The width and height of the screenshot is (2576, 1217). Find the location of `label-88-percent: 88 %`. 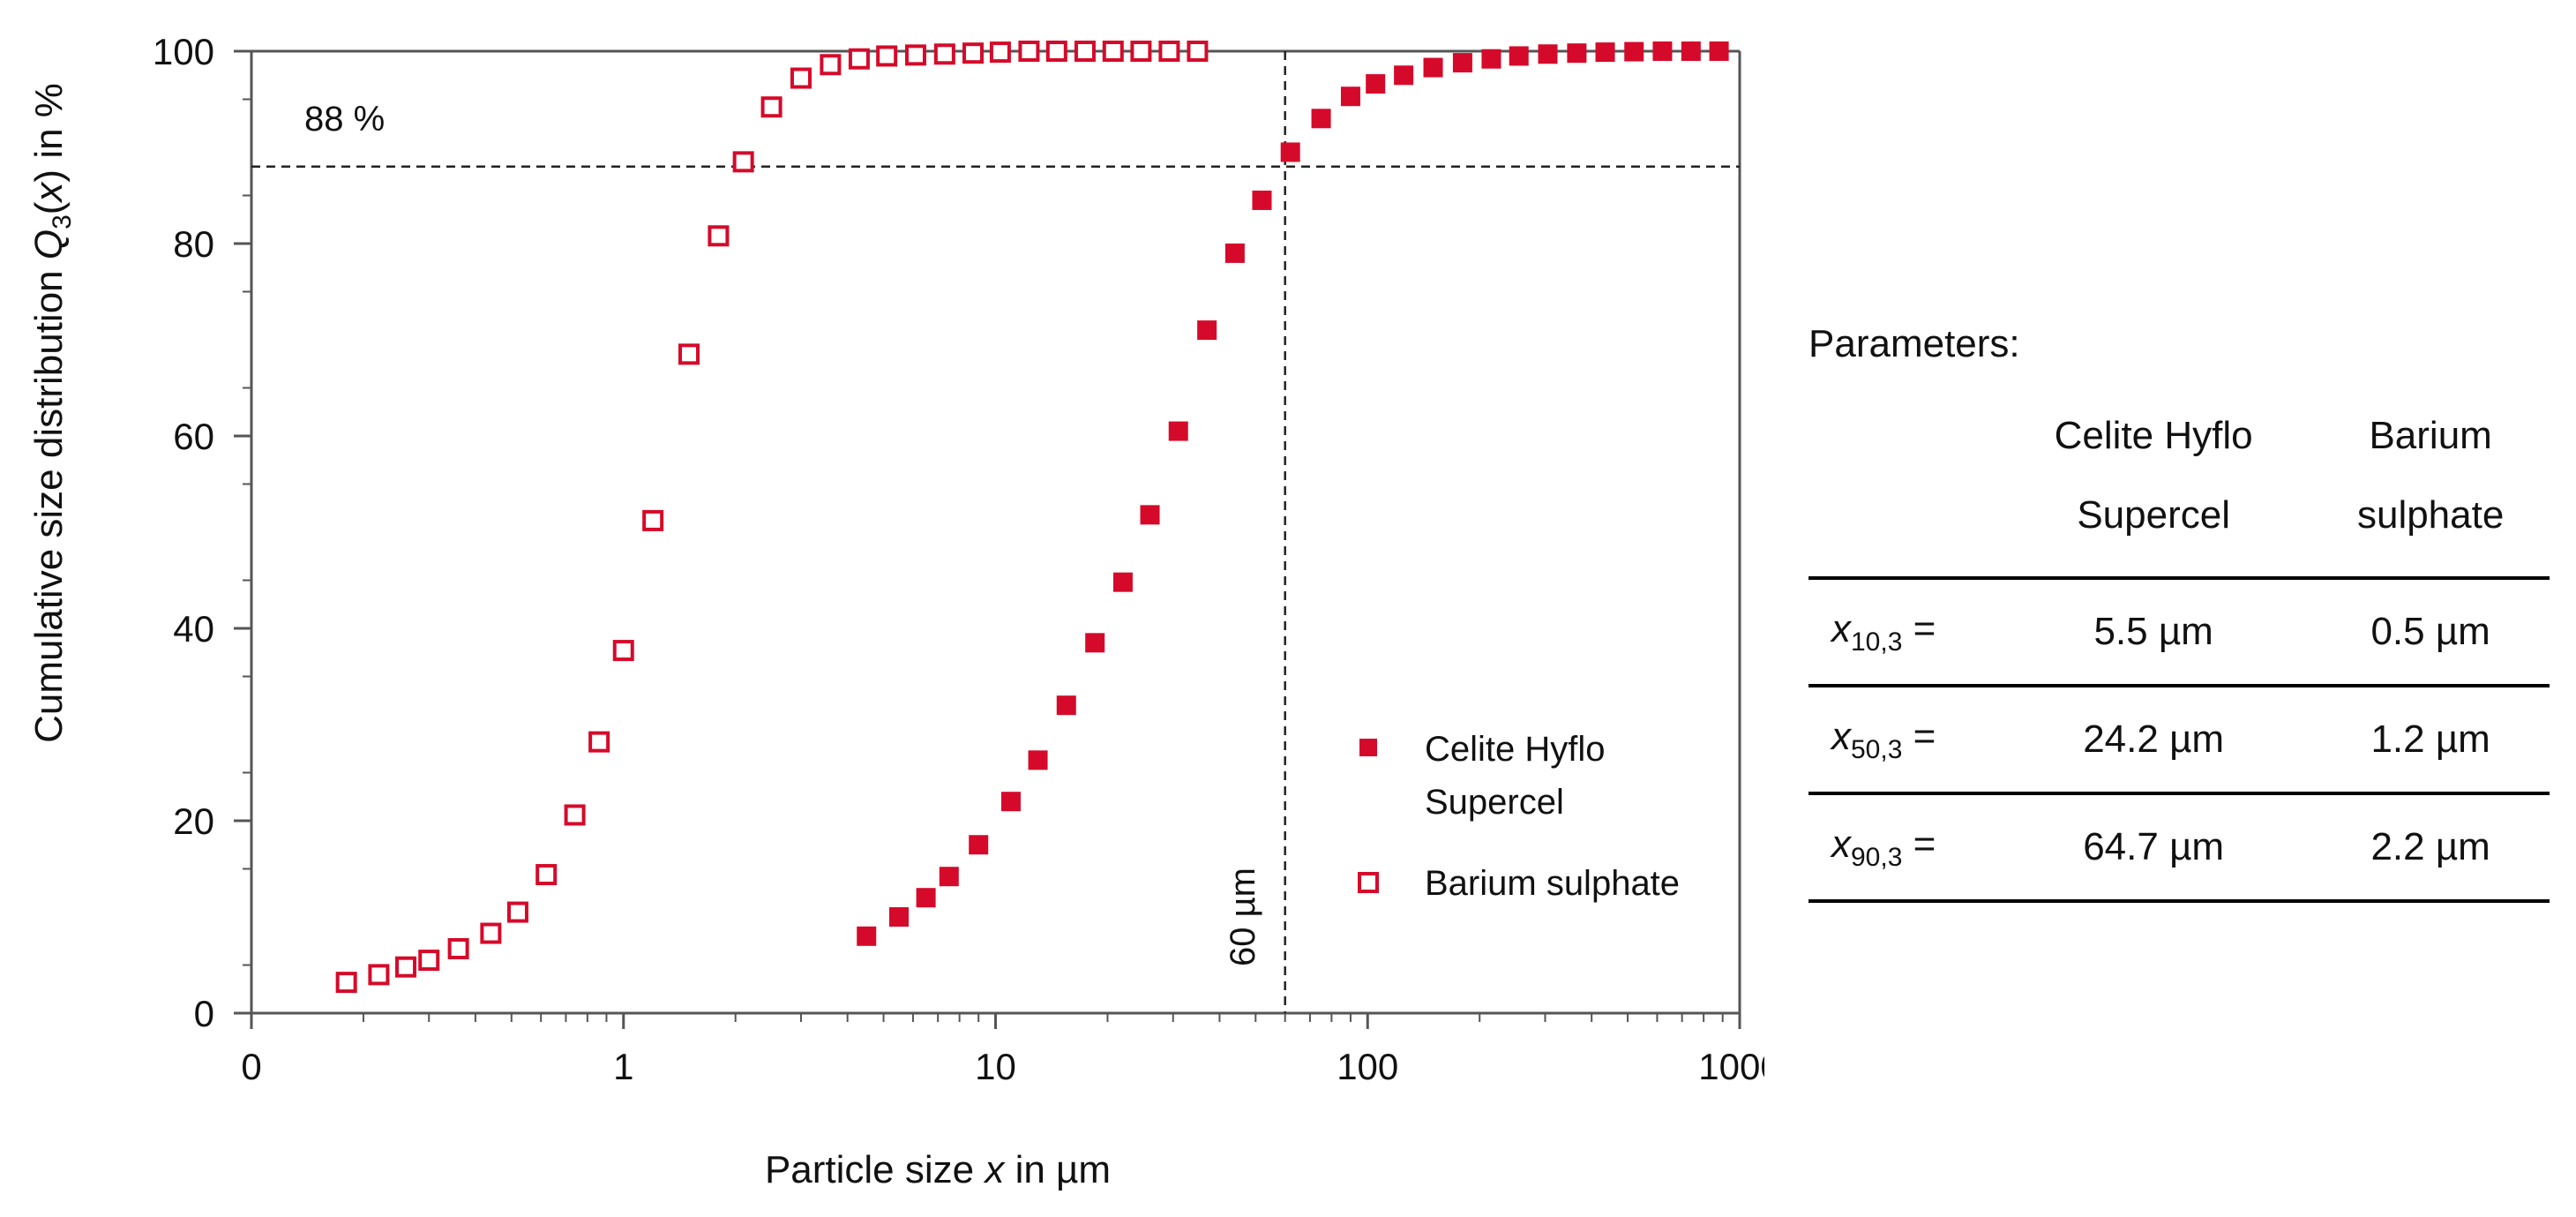

label-88-percent: 88 % is located at coordinates (345, 119).